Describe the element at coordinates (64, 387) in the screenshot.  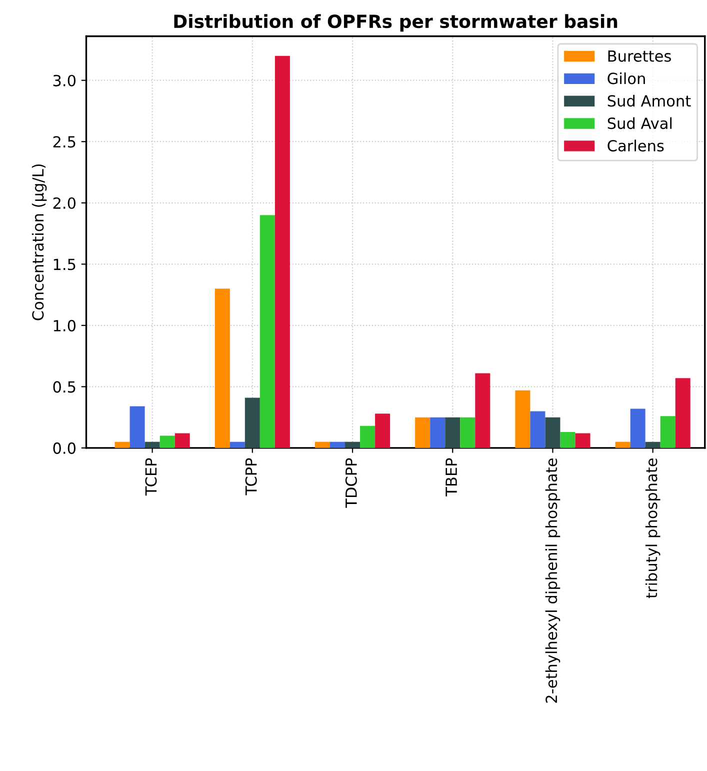
I see `y-tick-label: 0.5` at that location.